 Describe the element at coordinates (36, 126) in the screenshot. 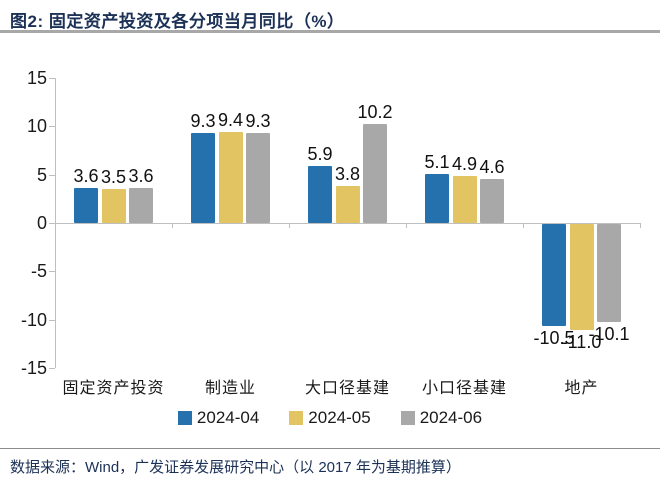

I see `y-tick-label: 10` at that location.